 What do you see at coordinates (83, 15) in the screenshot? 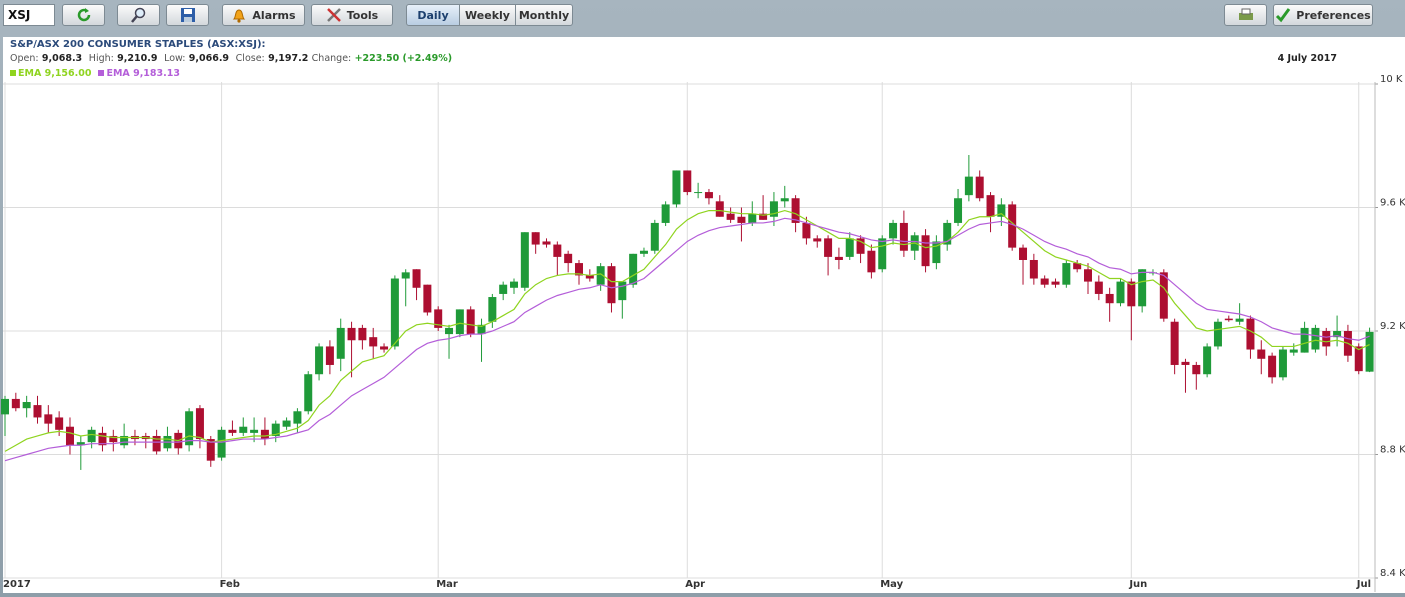
I see `refresh-button` at bounding box center [83, 15].